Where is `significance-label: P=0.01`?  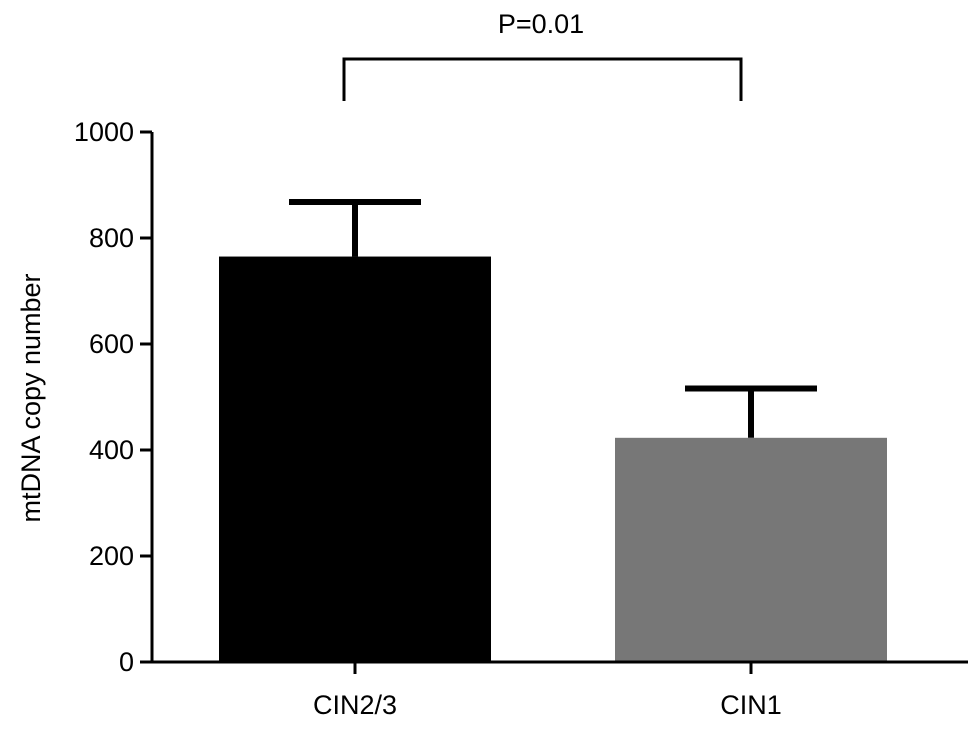 significance-label: P=0.01 is located at coordinates (541, 24).